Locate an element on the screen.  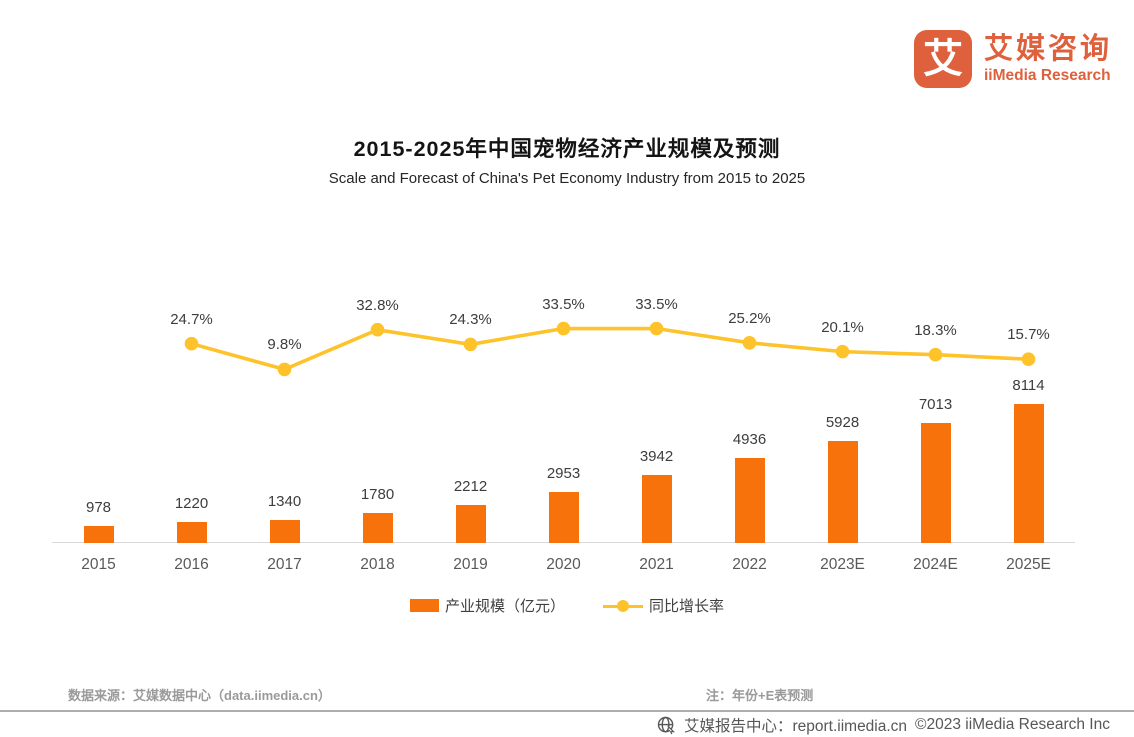
x-axis-label-2015: 2015 is located at coordinates (98, 564).